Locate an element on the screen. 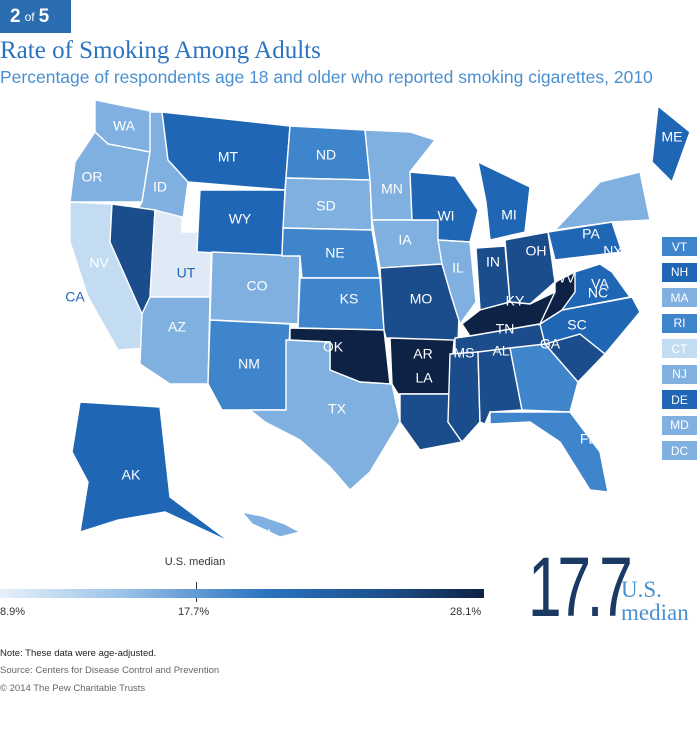  state-label-va: VA is located at coordinates (600, 284).